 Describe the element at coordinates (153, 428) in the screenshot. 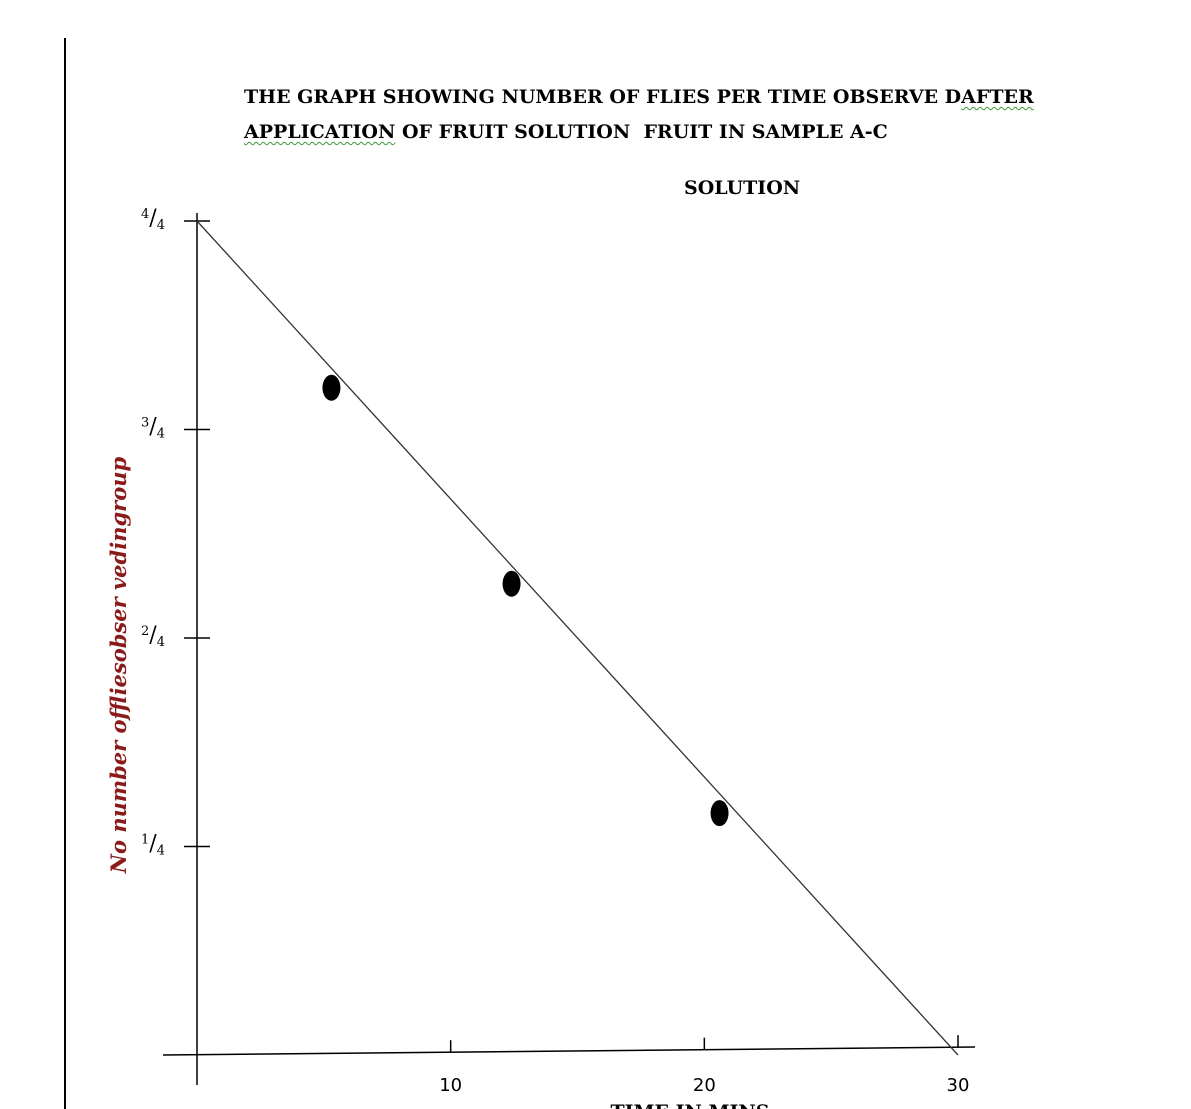

I see `y-tick-label: 3/4` at that location.